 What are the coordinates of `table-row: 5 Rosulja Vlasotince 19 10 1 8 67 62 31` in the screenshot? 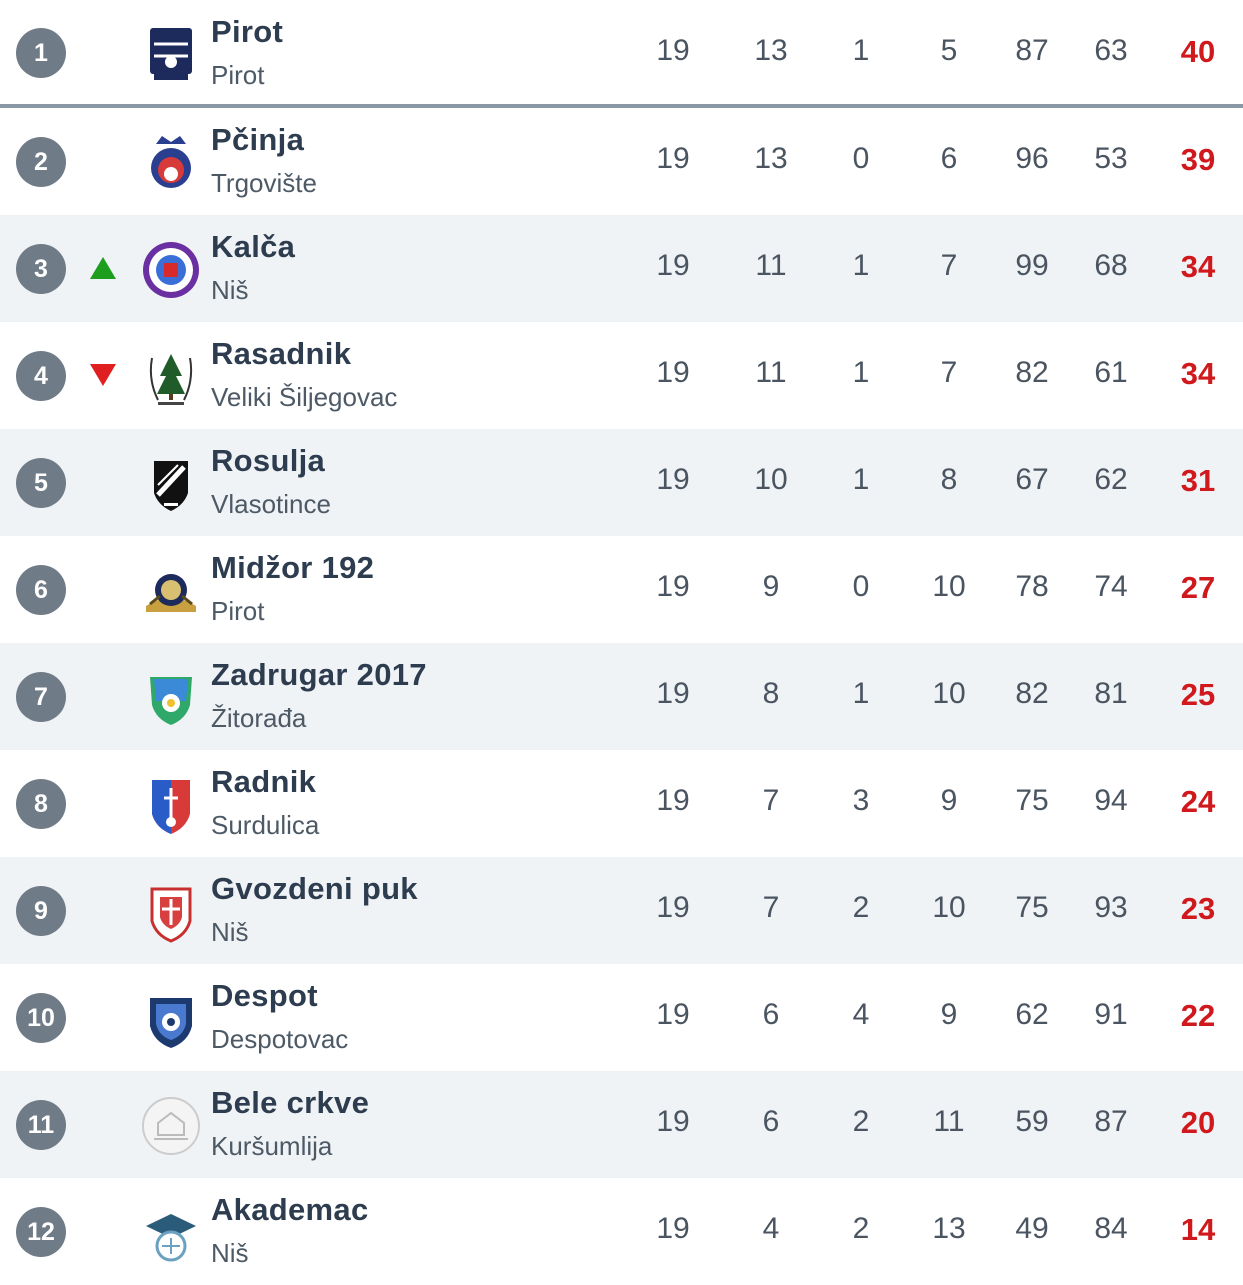 It's located at (621, 482).